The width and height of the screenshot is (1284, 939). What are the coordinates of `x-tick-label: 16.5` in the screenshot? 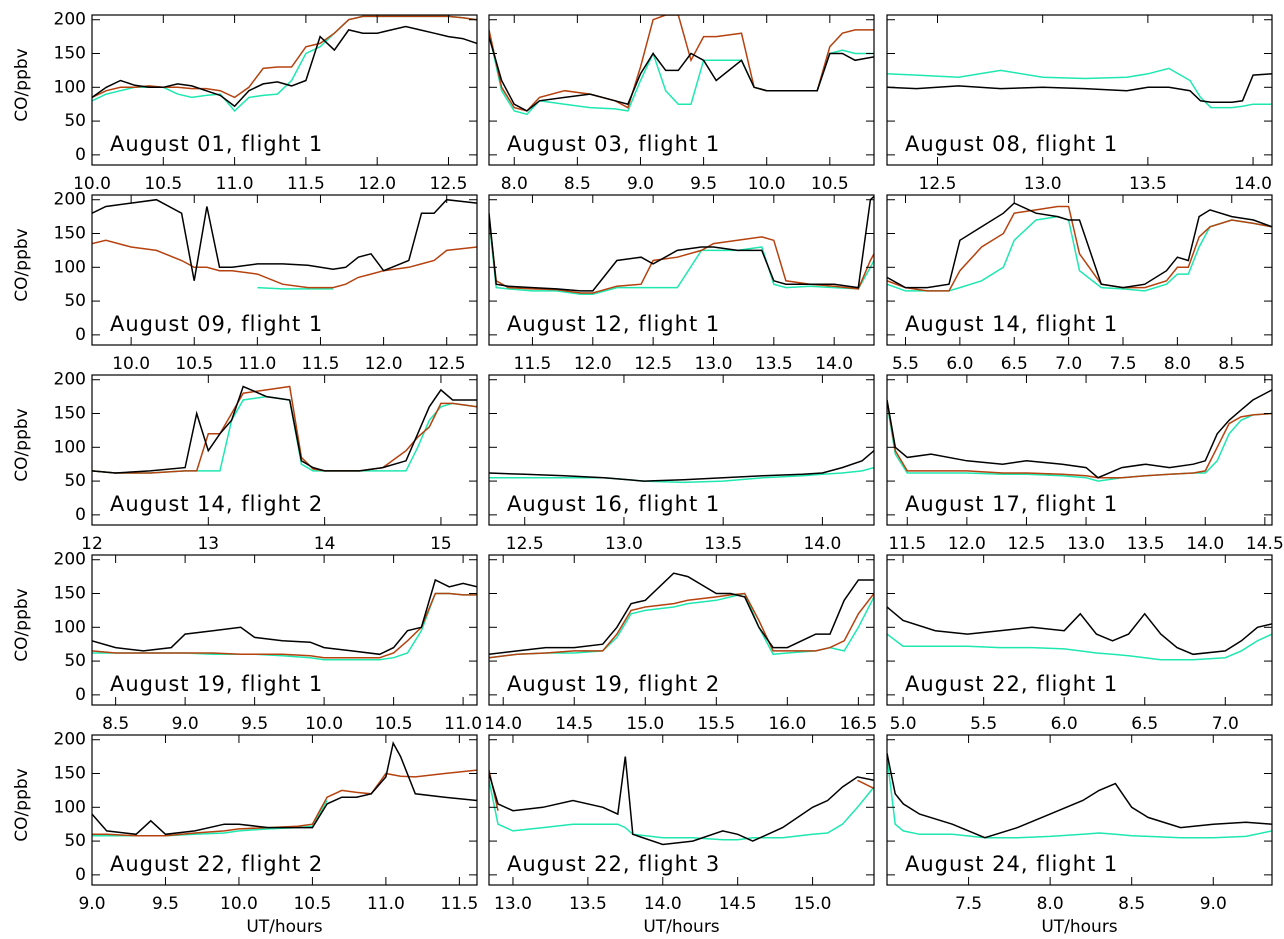 It's located at (858, 724).